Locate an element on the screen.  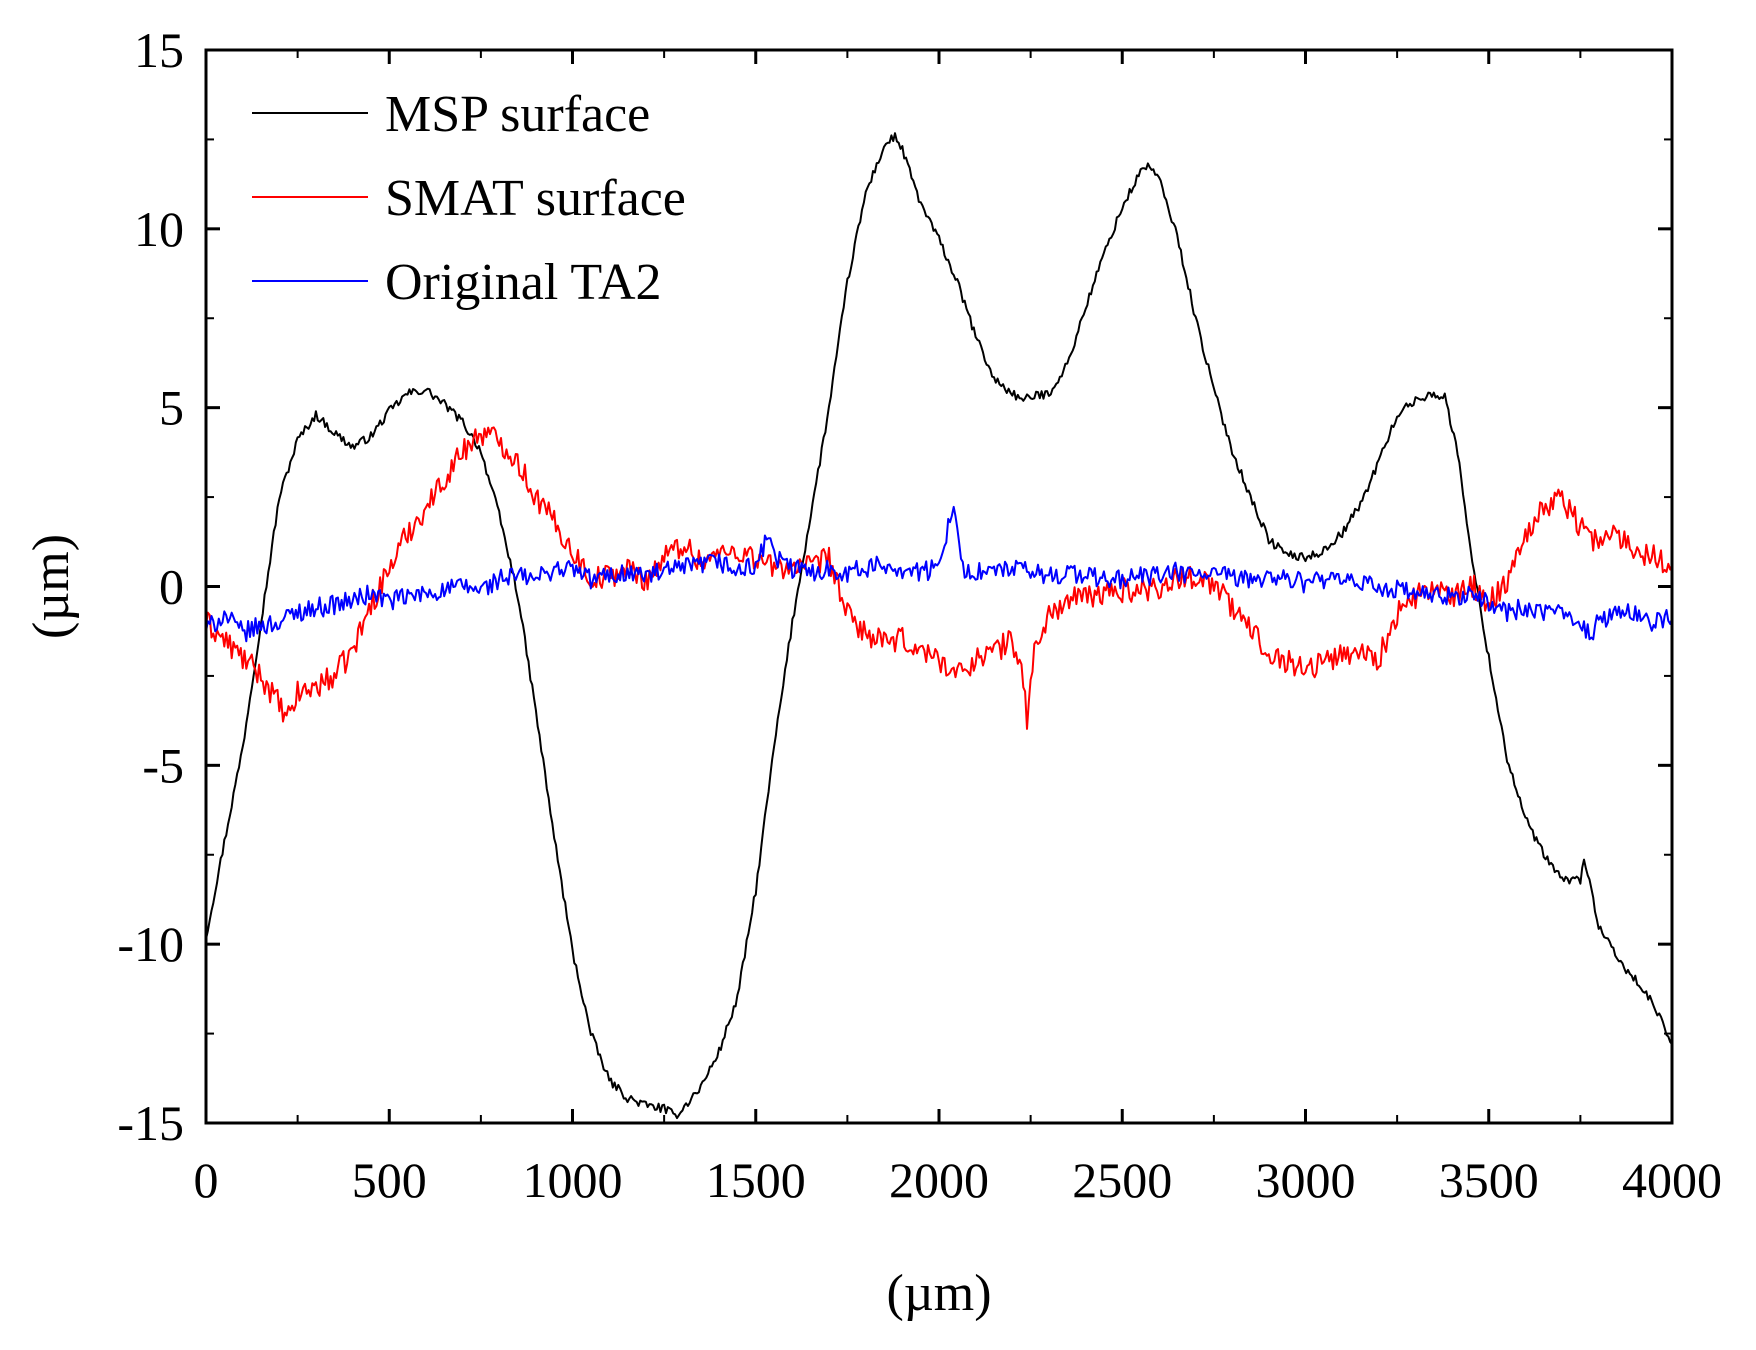
legend-label-2: Original TA2 is located at coordinates (523, 282).